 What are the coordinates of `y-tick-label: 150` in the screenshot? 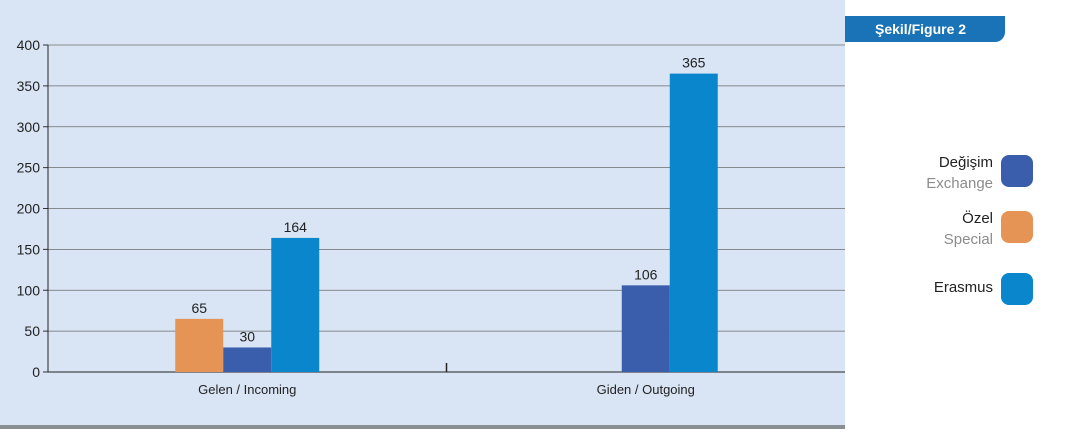 It's located at (29, 249).